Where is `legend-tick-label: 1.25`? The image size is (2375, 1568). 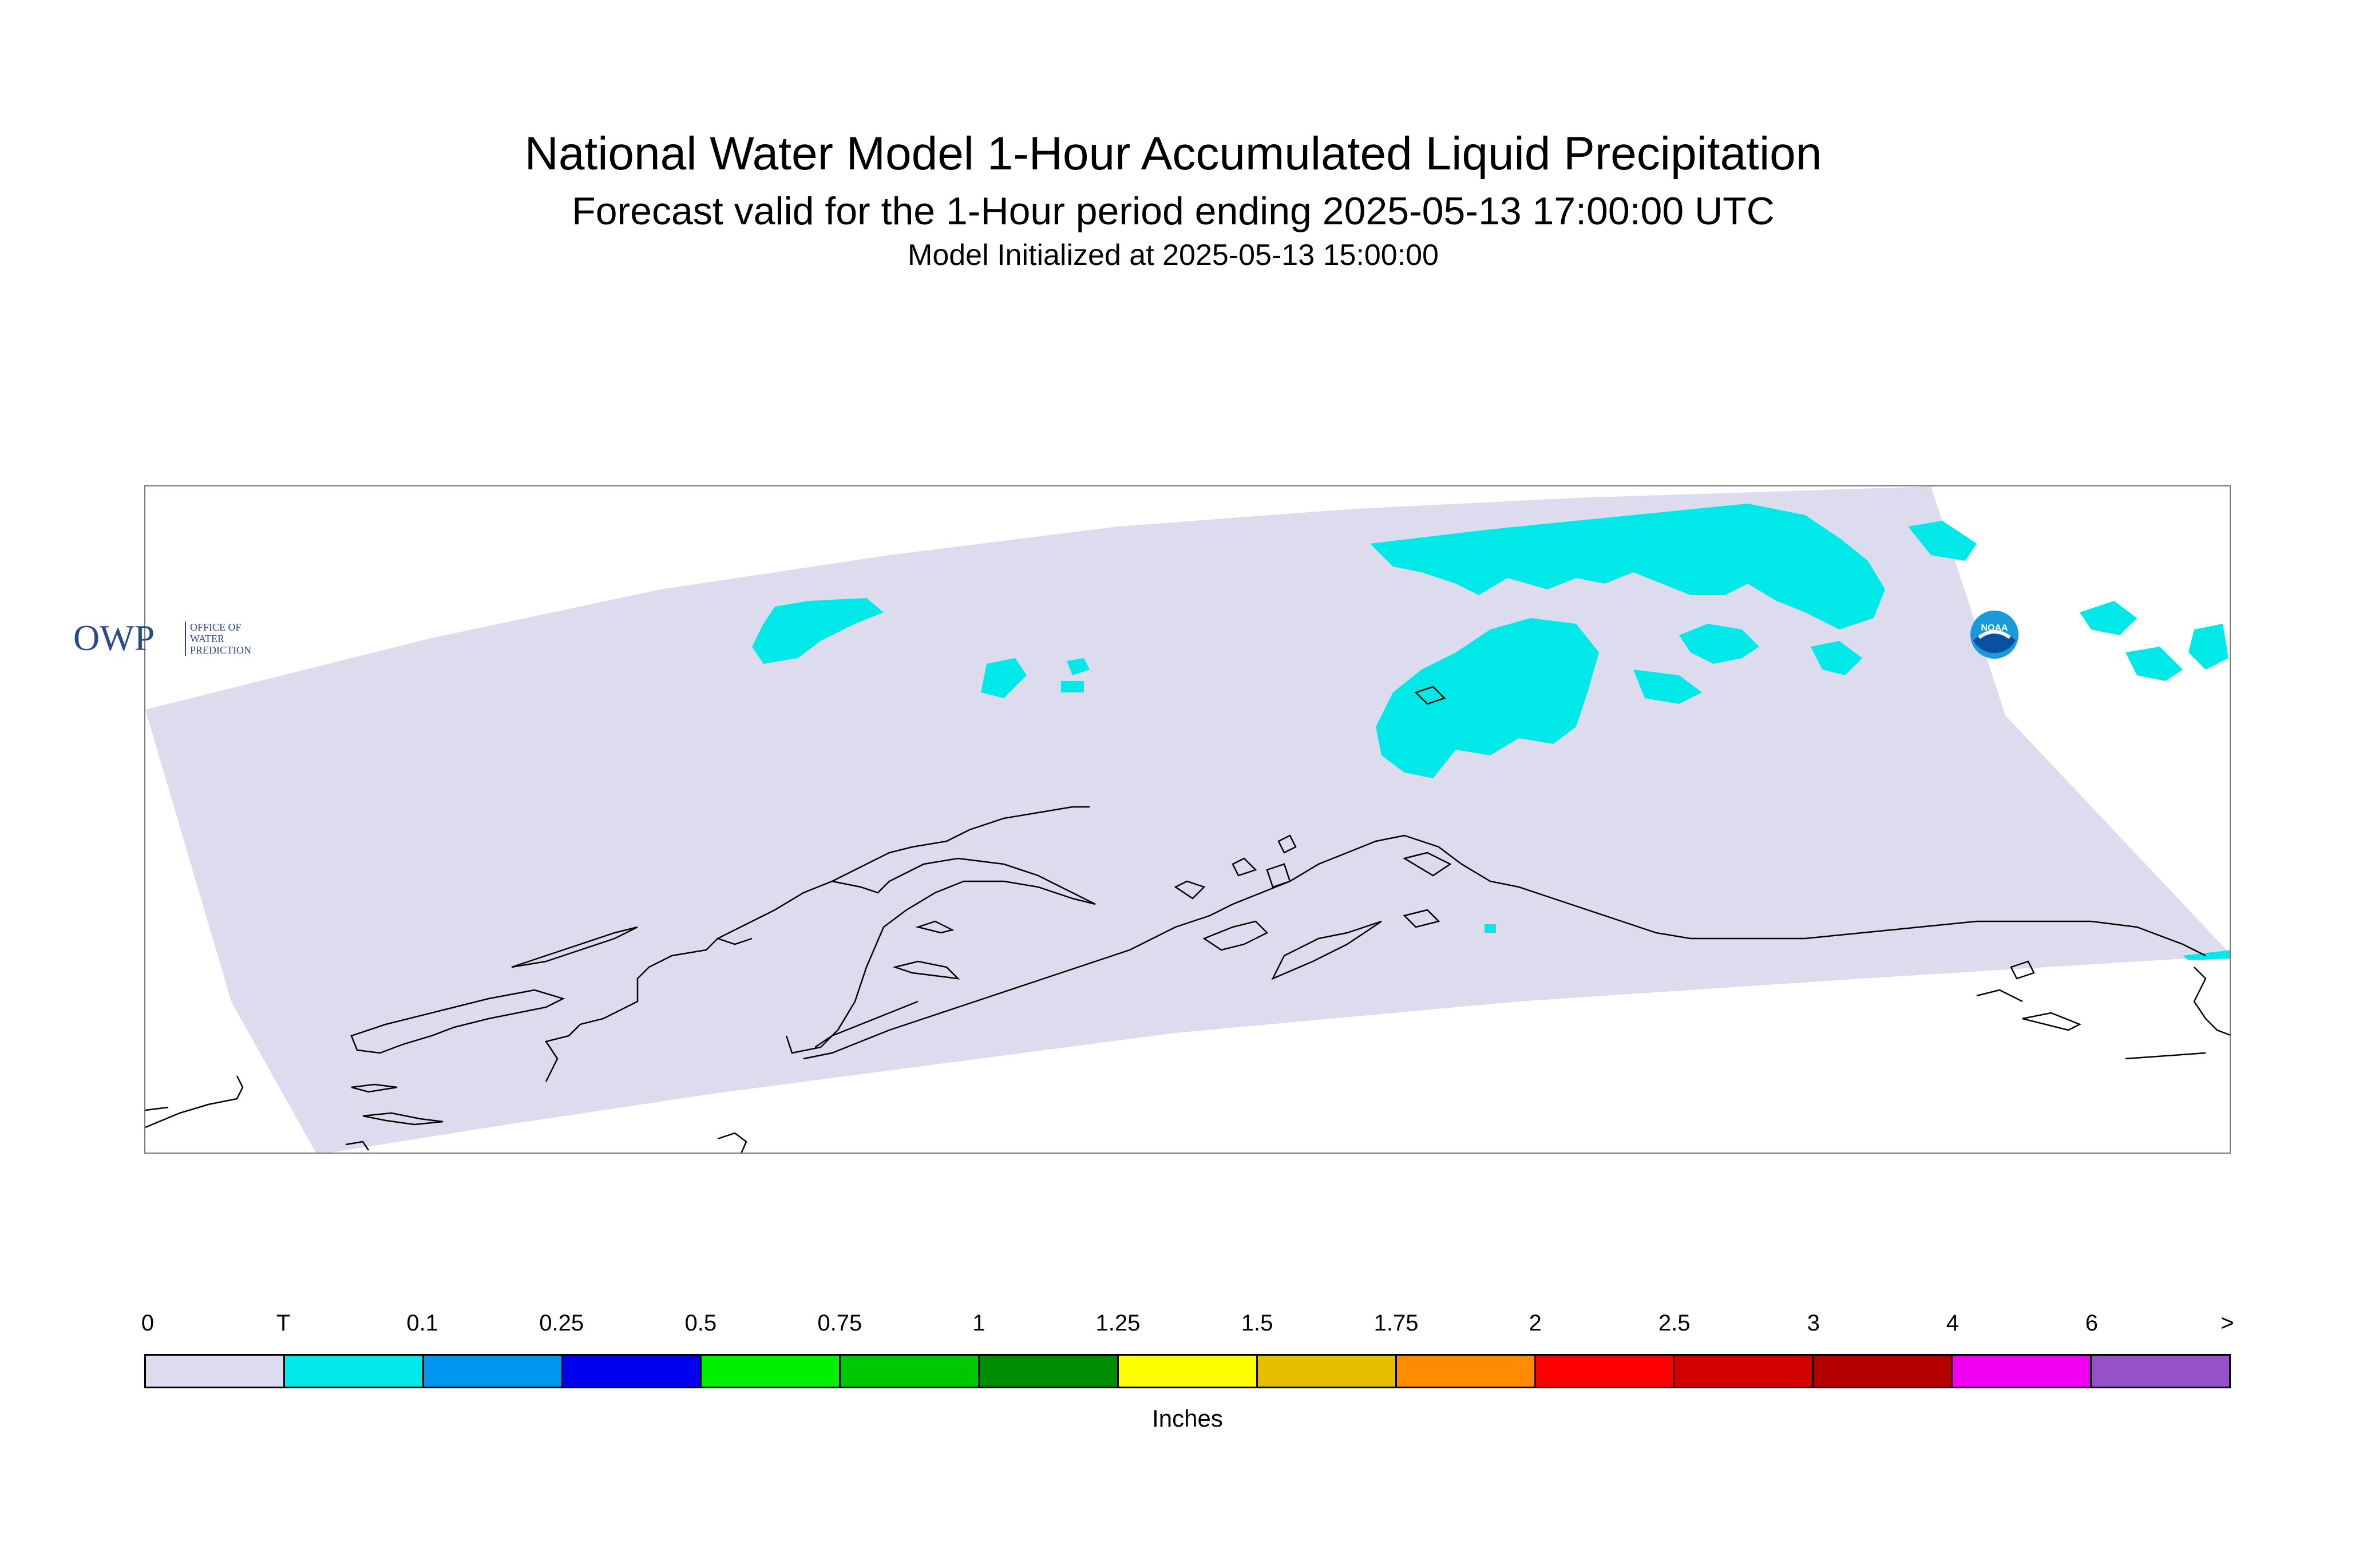
legend-tick-label: 1.25 is located at coordinates (1118, 1323).